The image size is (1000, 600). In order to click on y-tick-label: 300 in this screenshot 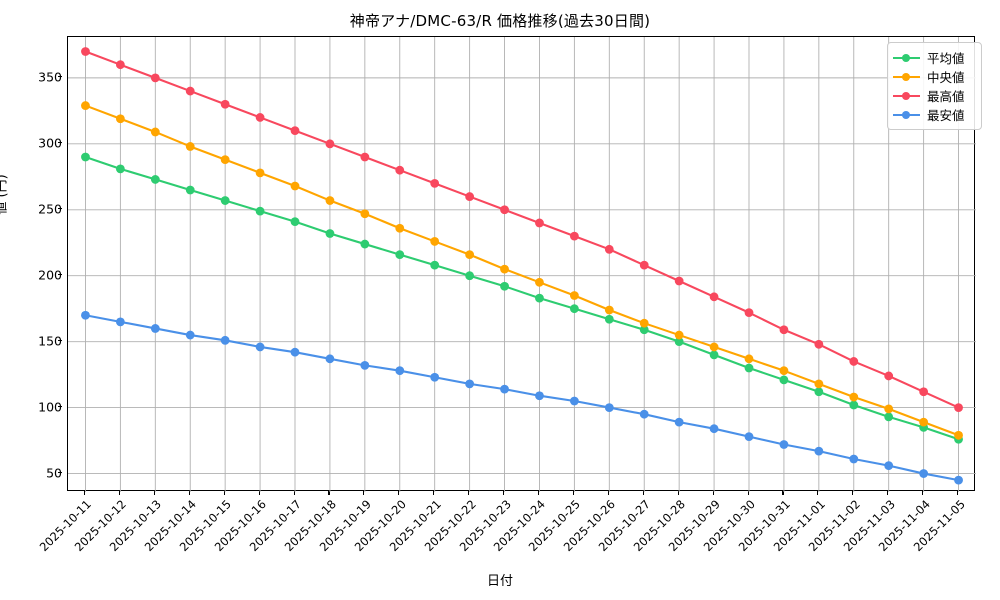, I will do `click(50, 143)`.